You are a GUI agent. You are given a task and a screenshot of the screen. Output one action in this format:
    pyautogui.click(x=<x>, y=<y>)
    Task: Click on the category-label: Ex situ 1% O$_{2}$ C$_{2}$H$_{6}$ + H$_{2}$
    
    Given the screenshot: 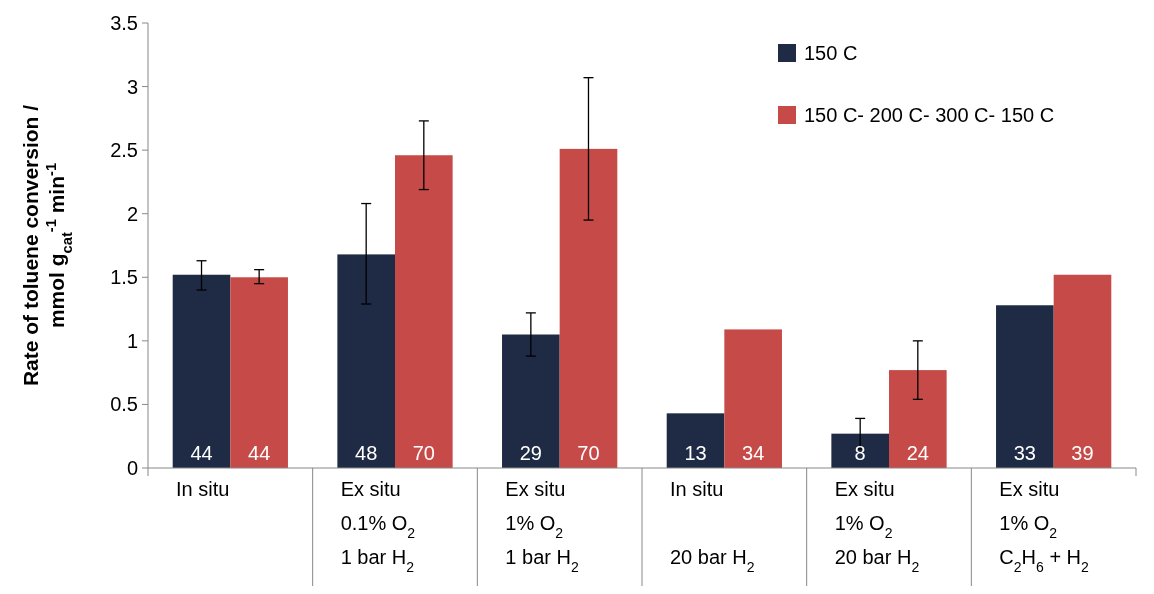 What is the action you would take?
    pyautogui.click(x=1044, y=526)
    